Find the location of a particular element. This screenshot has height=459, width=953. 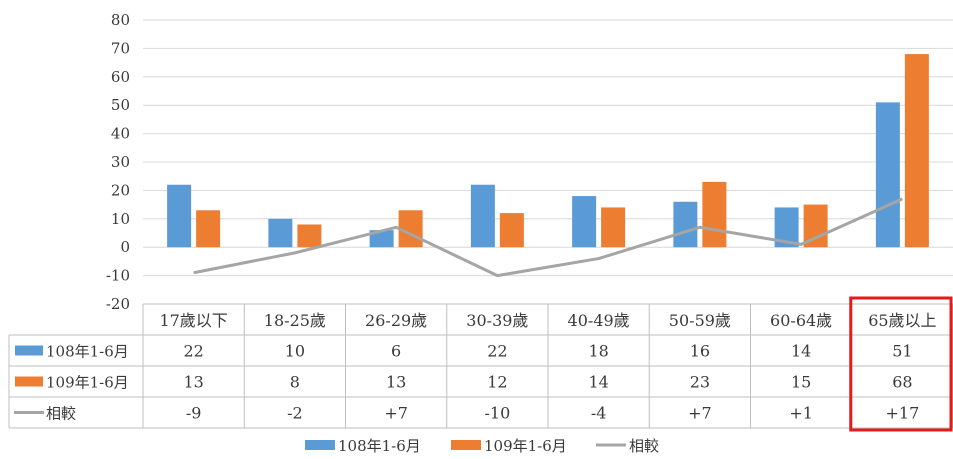

table-cell: 68 is located at coordinates (902, 382).